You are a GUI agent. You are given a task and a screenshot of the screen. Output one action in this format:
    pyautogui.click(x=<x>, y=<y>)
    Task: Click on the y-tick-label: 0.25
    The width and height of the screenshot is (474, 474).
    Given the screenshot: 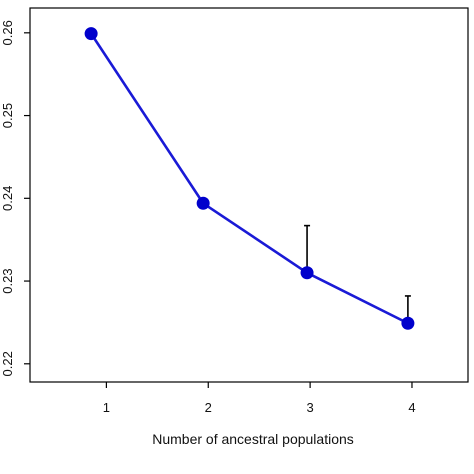 What is the action you would take?
    pyautogui.click(x=7, y=115)
    